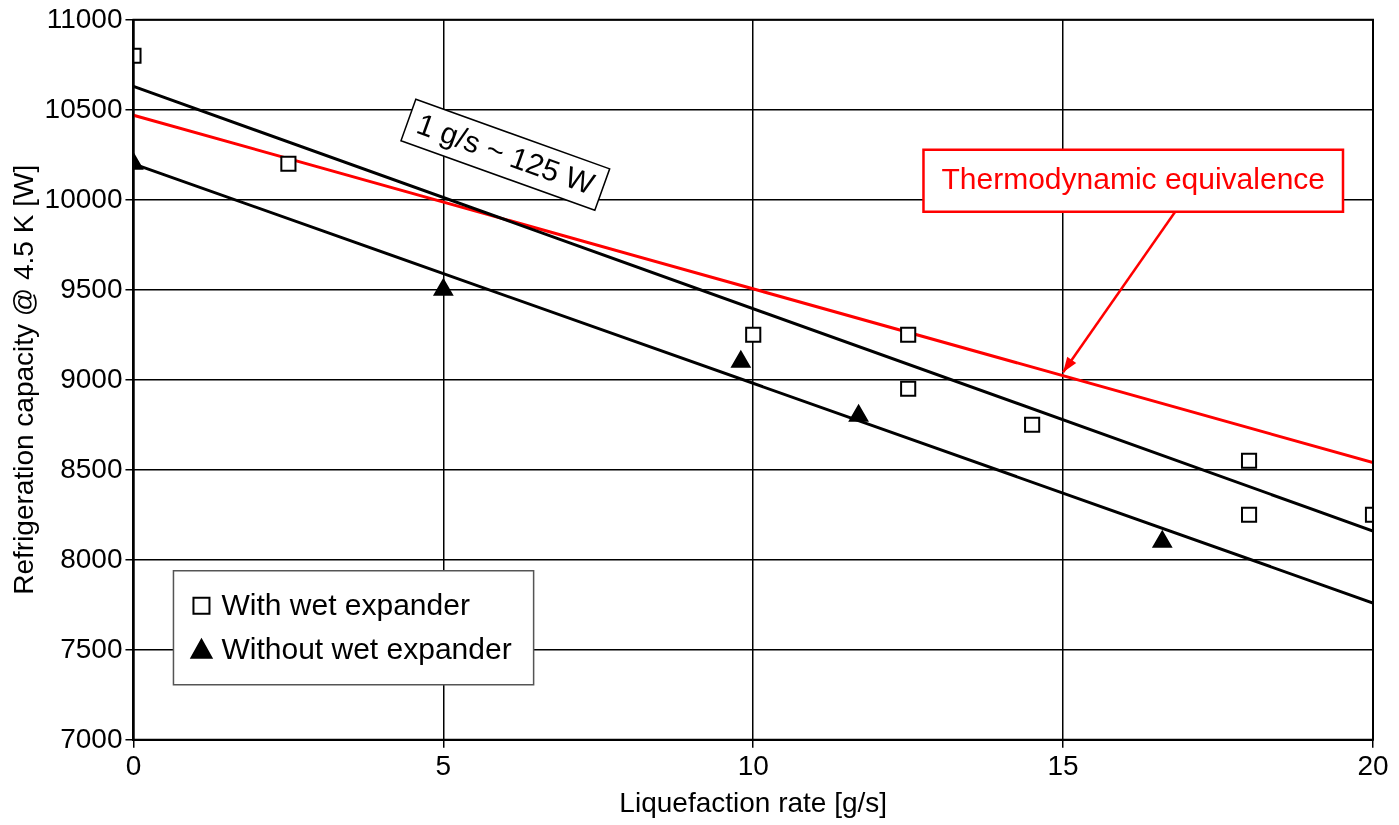 The width and height of the screenshot is (1399, 825). I want to click on x-axis-title: Liquefaction rate [g/s], so click(753, 802).